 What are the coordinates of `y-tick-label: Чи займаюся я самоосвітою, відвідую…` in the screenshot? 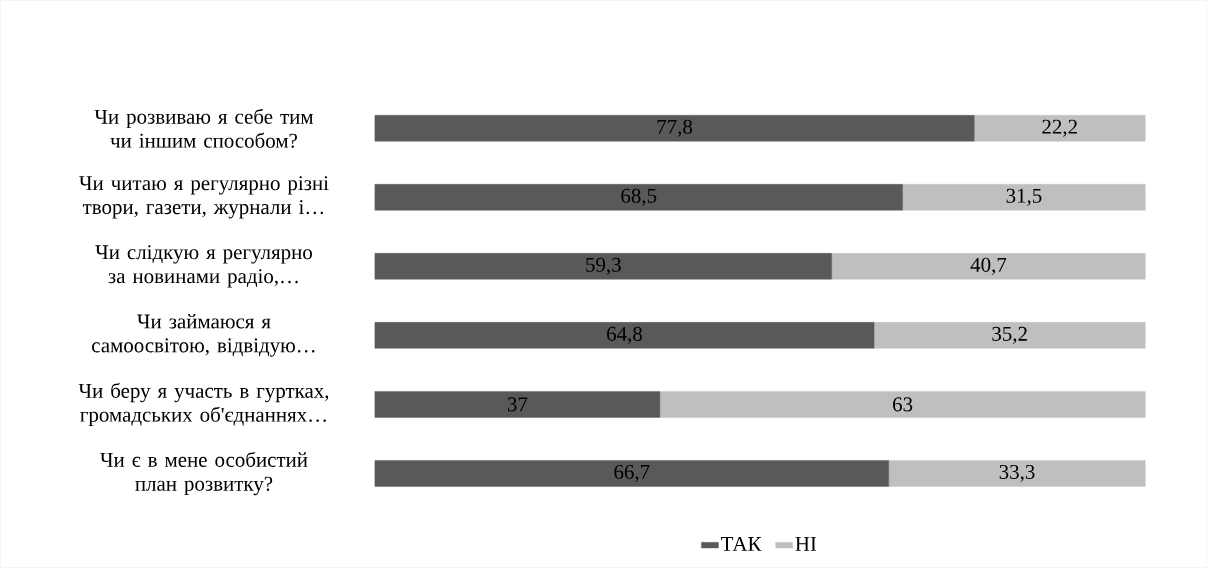 It's located at (203, 335).